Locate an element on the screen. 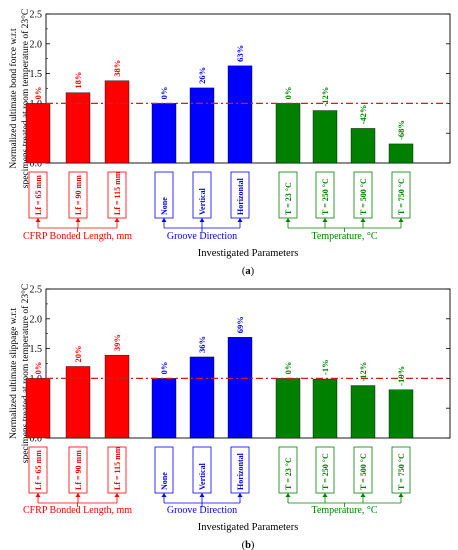  x-tick-label: T = 750 °C is located at coordinates (401, 471).